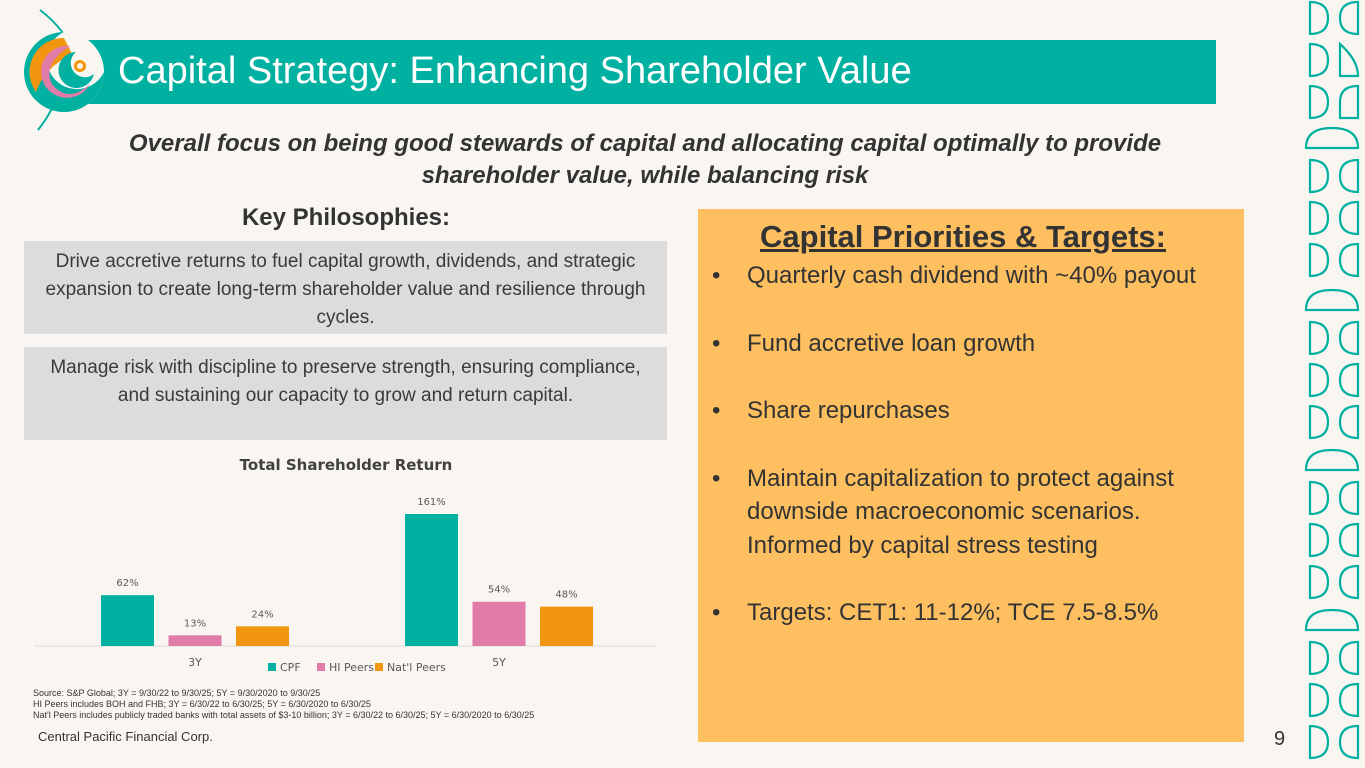  I want to click on capital-priorities-title: Capital Priorities & Targets:, so click(963, 236).